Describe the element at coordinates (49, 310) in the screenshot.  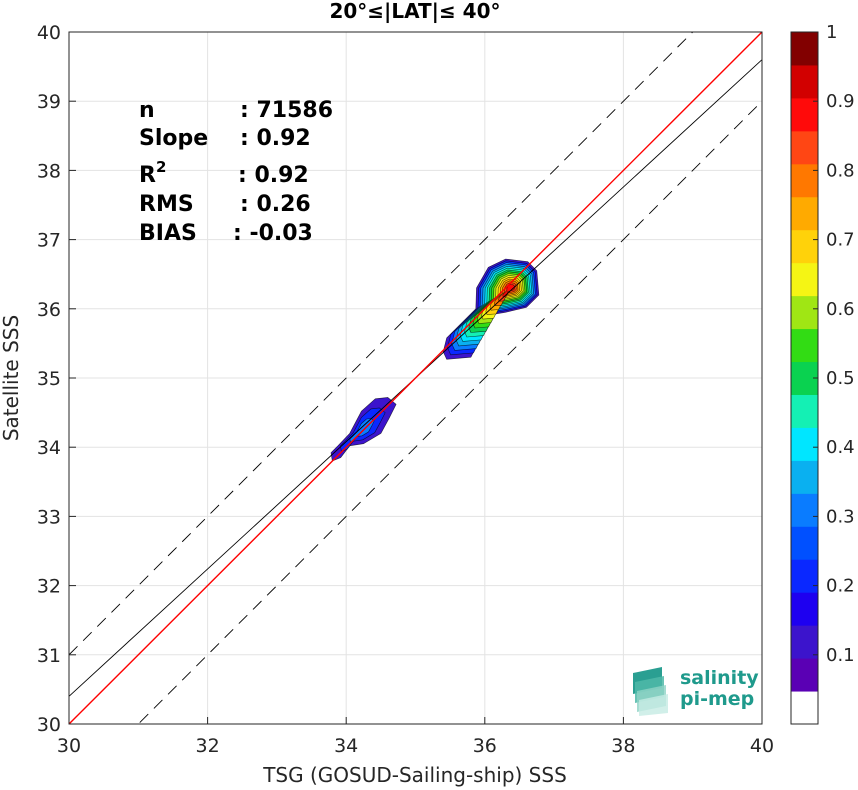
I see `y-tick-label: 36` at that location.